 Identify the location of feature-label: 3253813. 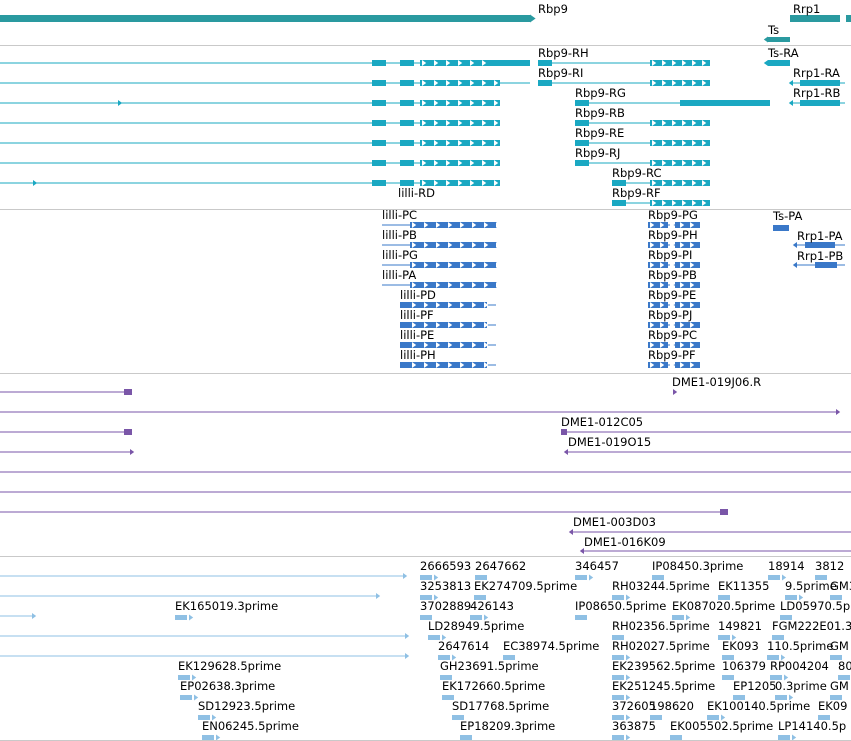
(446, 586).